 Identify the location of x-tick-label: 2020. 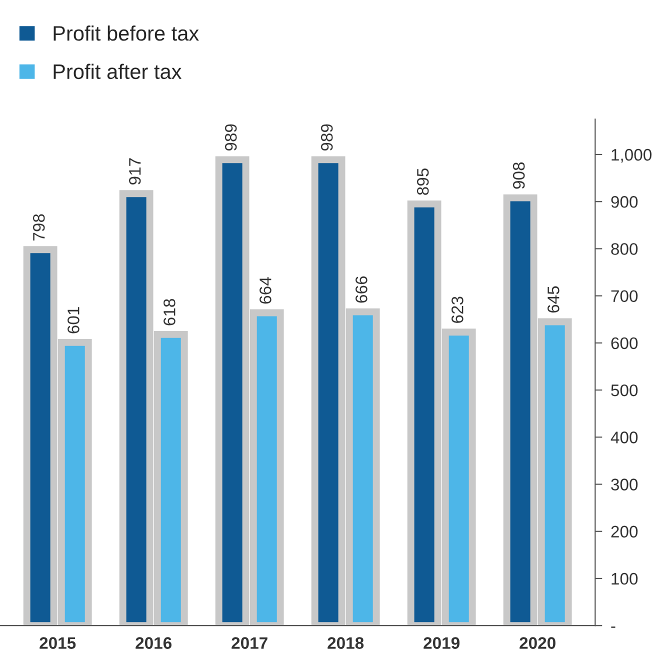
(538, 643).